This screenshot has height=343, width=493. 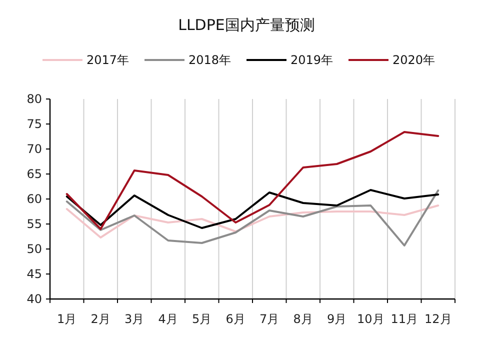 I want to click on chart-title: LLDPE国内产量预测, so click(x=246, y=25).